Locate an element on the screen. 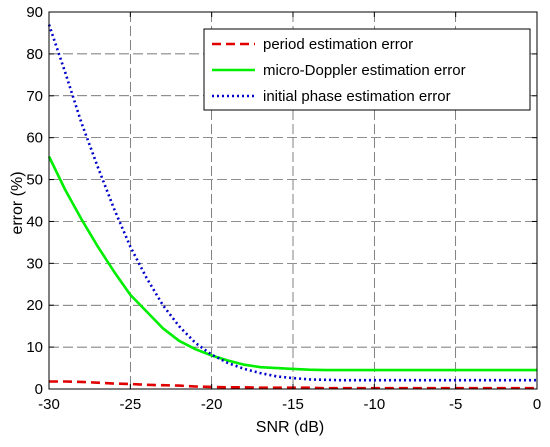  y-tick-label: 10 is located at coordinates (34, 347).